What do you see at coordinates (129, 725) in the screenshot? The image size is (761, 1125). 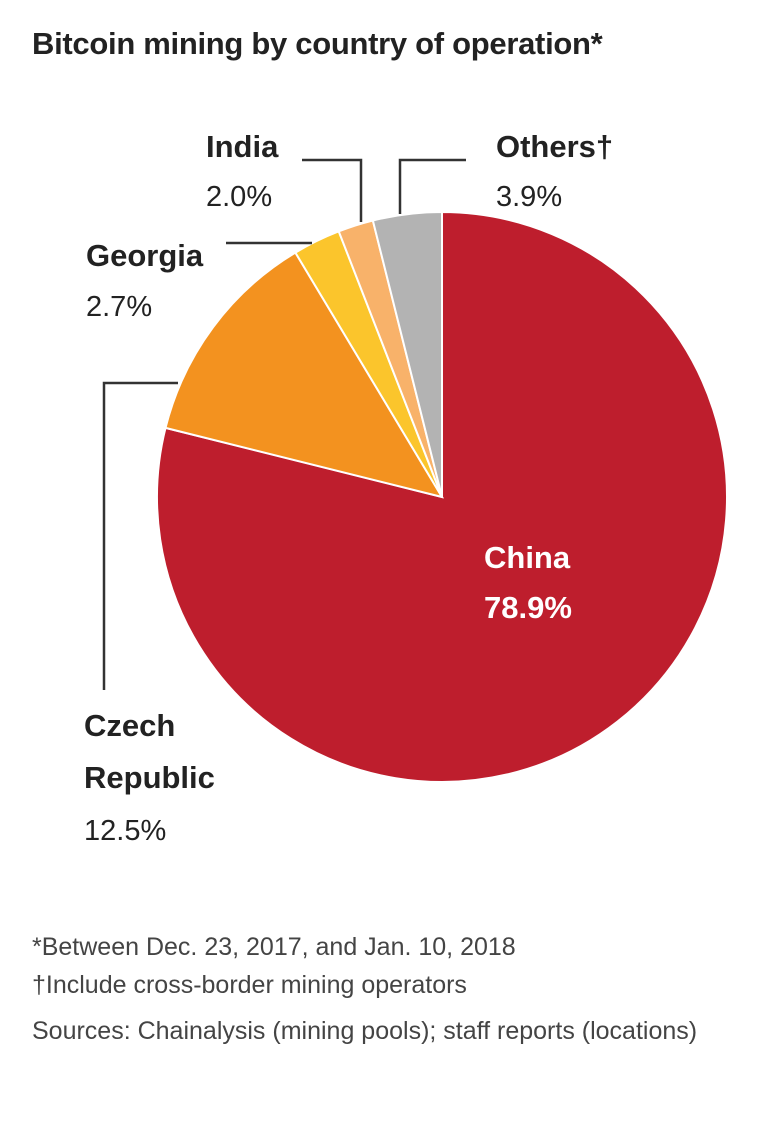 I see `slice-label-czech-republic-line-1: Czech` at bounding box center [129, 725].